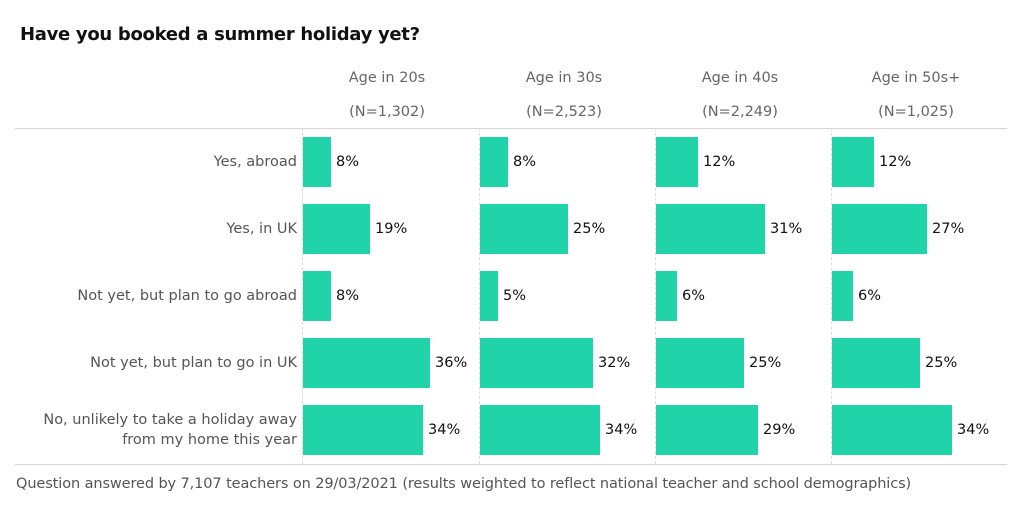 The image size is (1024, 512). I want to click on category-label: Not yet, but plan to go abroad, so click(152, 296).